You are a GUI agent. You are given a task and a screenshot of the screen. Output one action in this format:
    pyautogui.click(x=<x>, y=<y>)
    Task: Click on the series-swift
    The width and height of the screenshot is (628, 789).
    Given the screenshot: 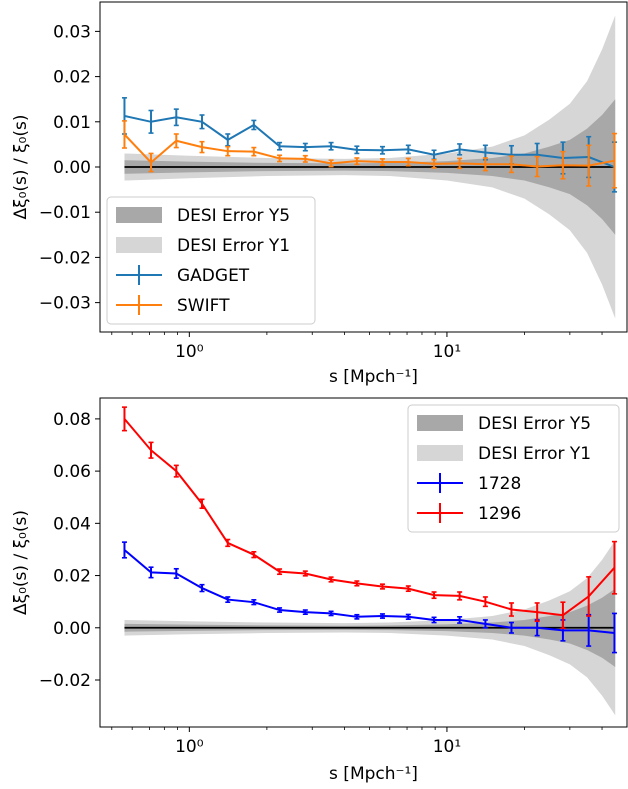 What is the action you would take?
    pyautogui.click(x=369, y=154)
    